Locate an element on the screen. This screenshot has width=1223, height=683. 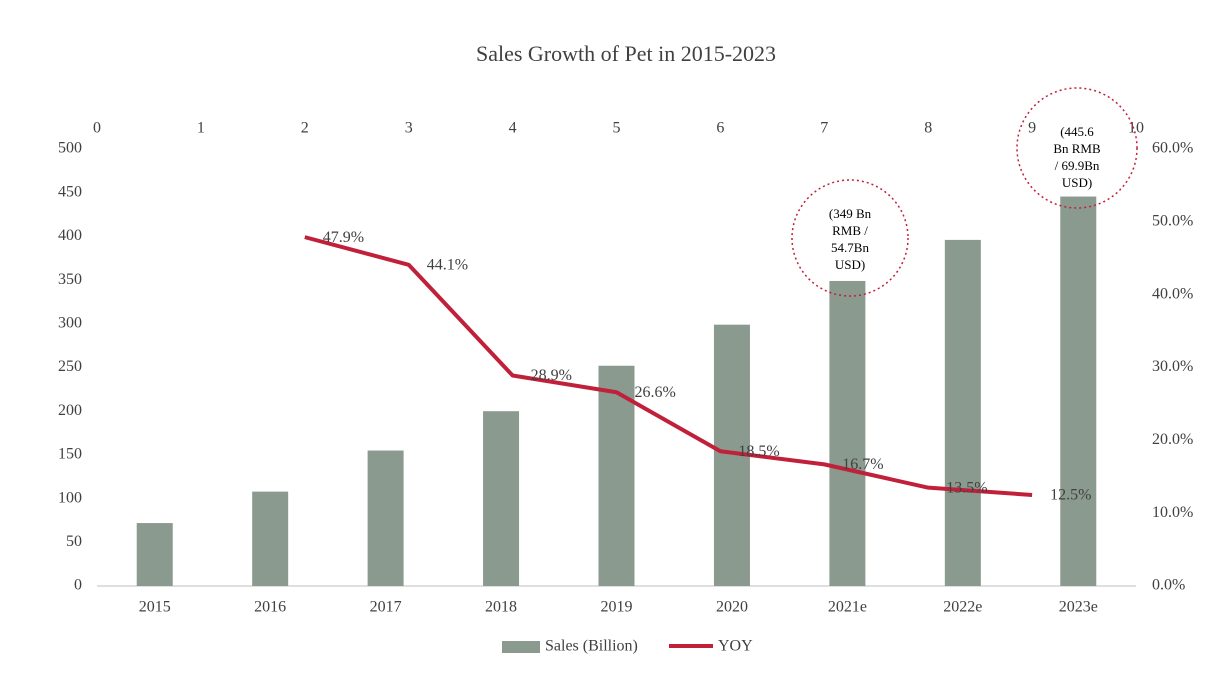
x2-tick-label: 3 is located at coordinates (409, 128).